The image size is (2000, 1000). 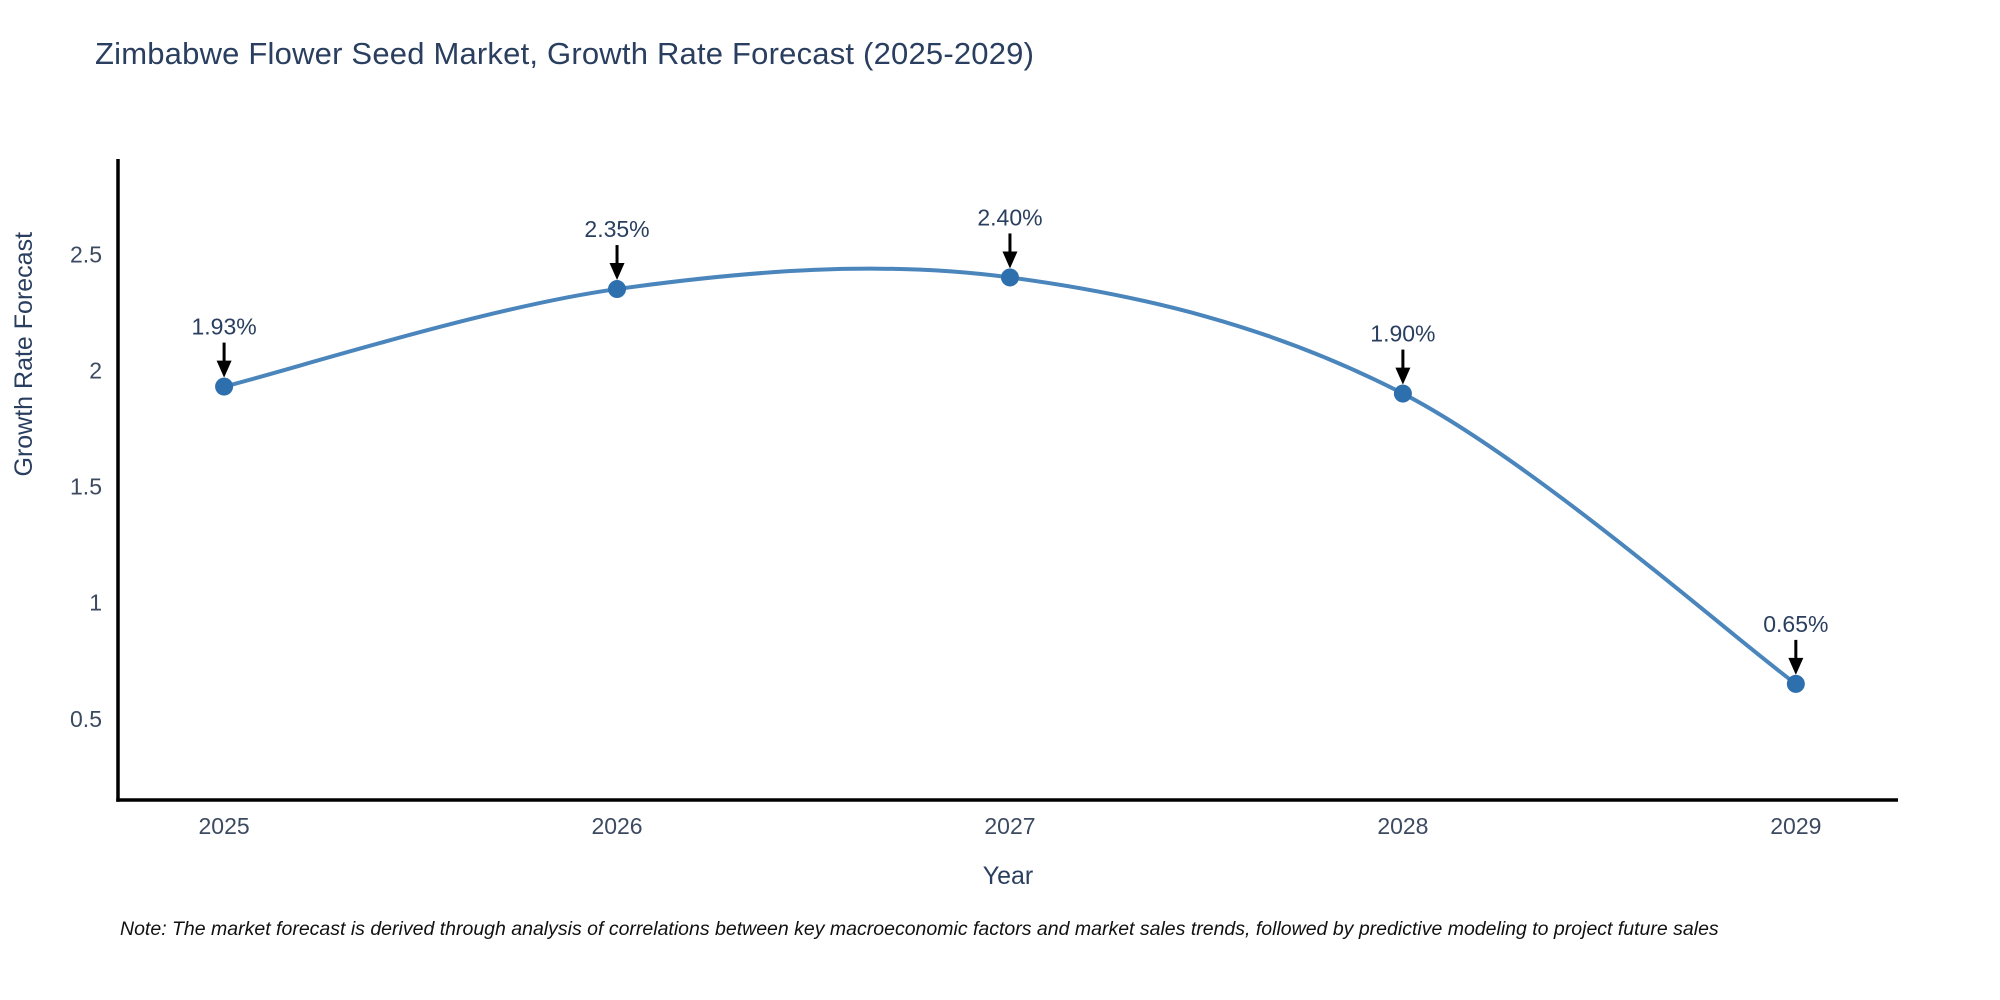 I want to click on data-point-marker-2028, so click(x=1402, y=393).